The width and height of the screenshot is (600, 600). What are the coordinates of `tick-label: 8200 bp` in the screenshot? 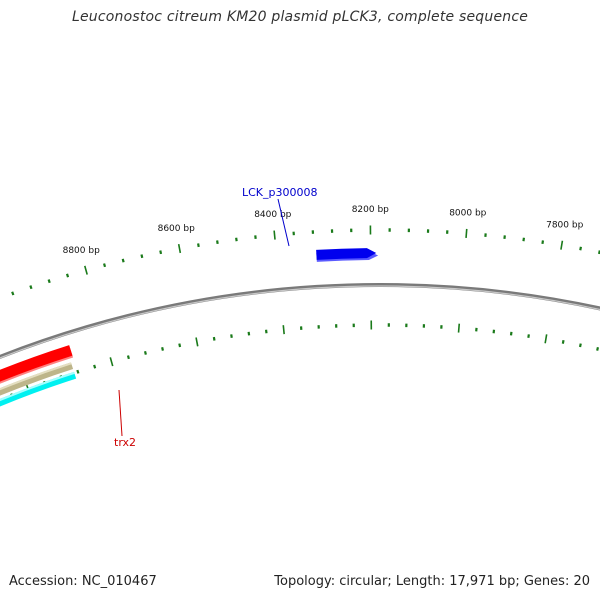 It's located at (370, 210).